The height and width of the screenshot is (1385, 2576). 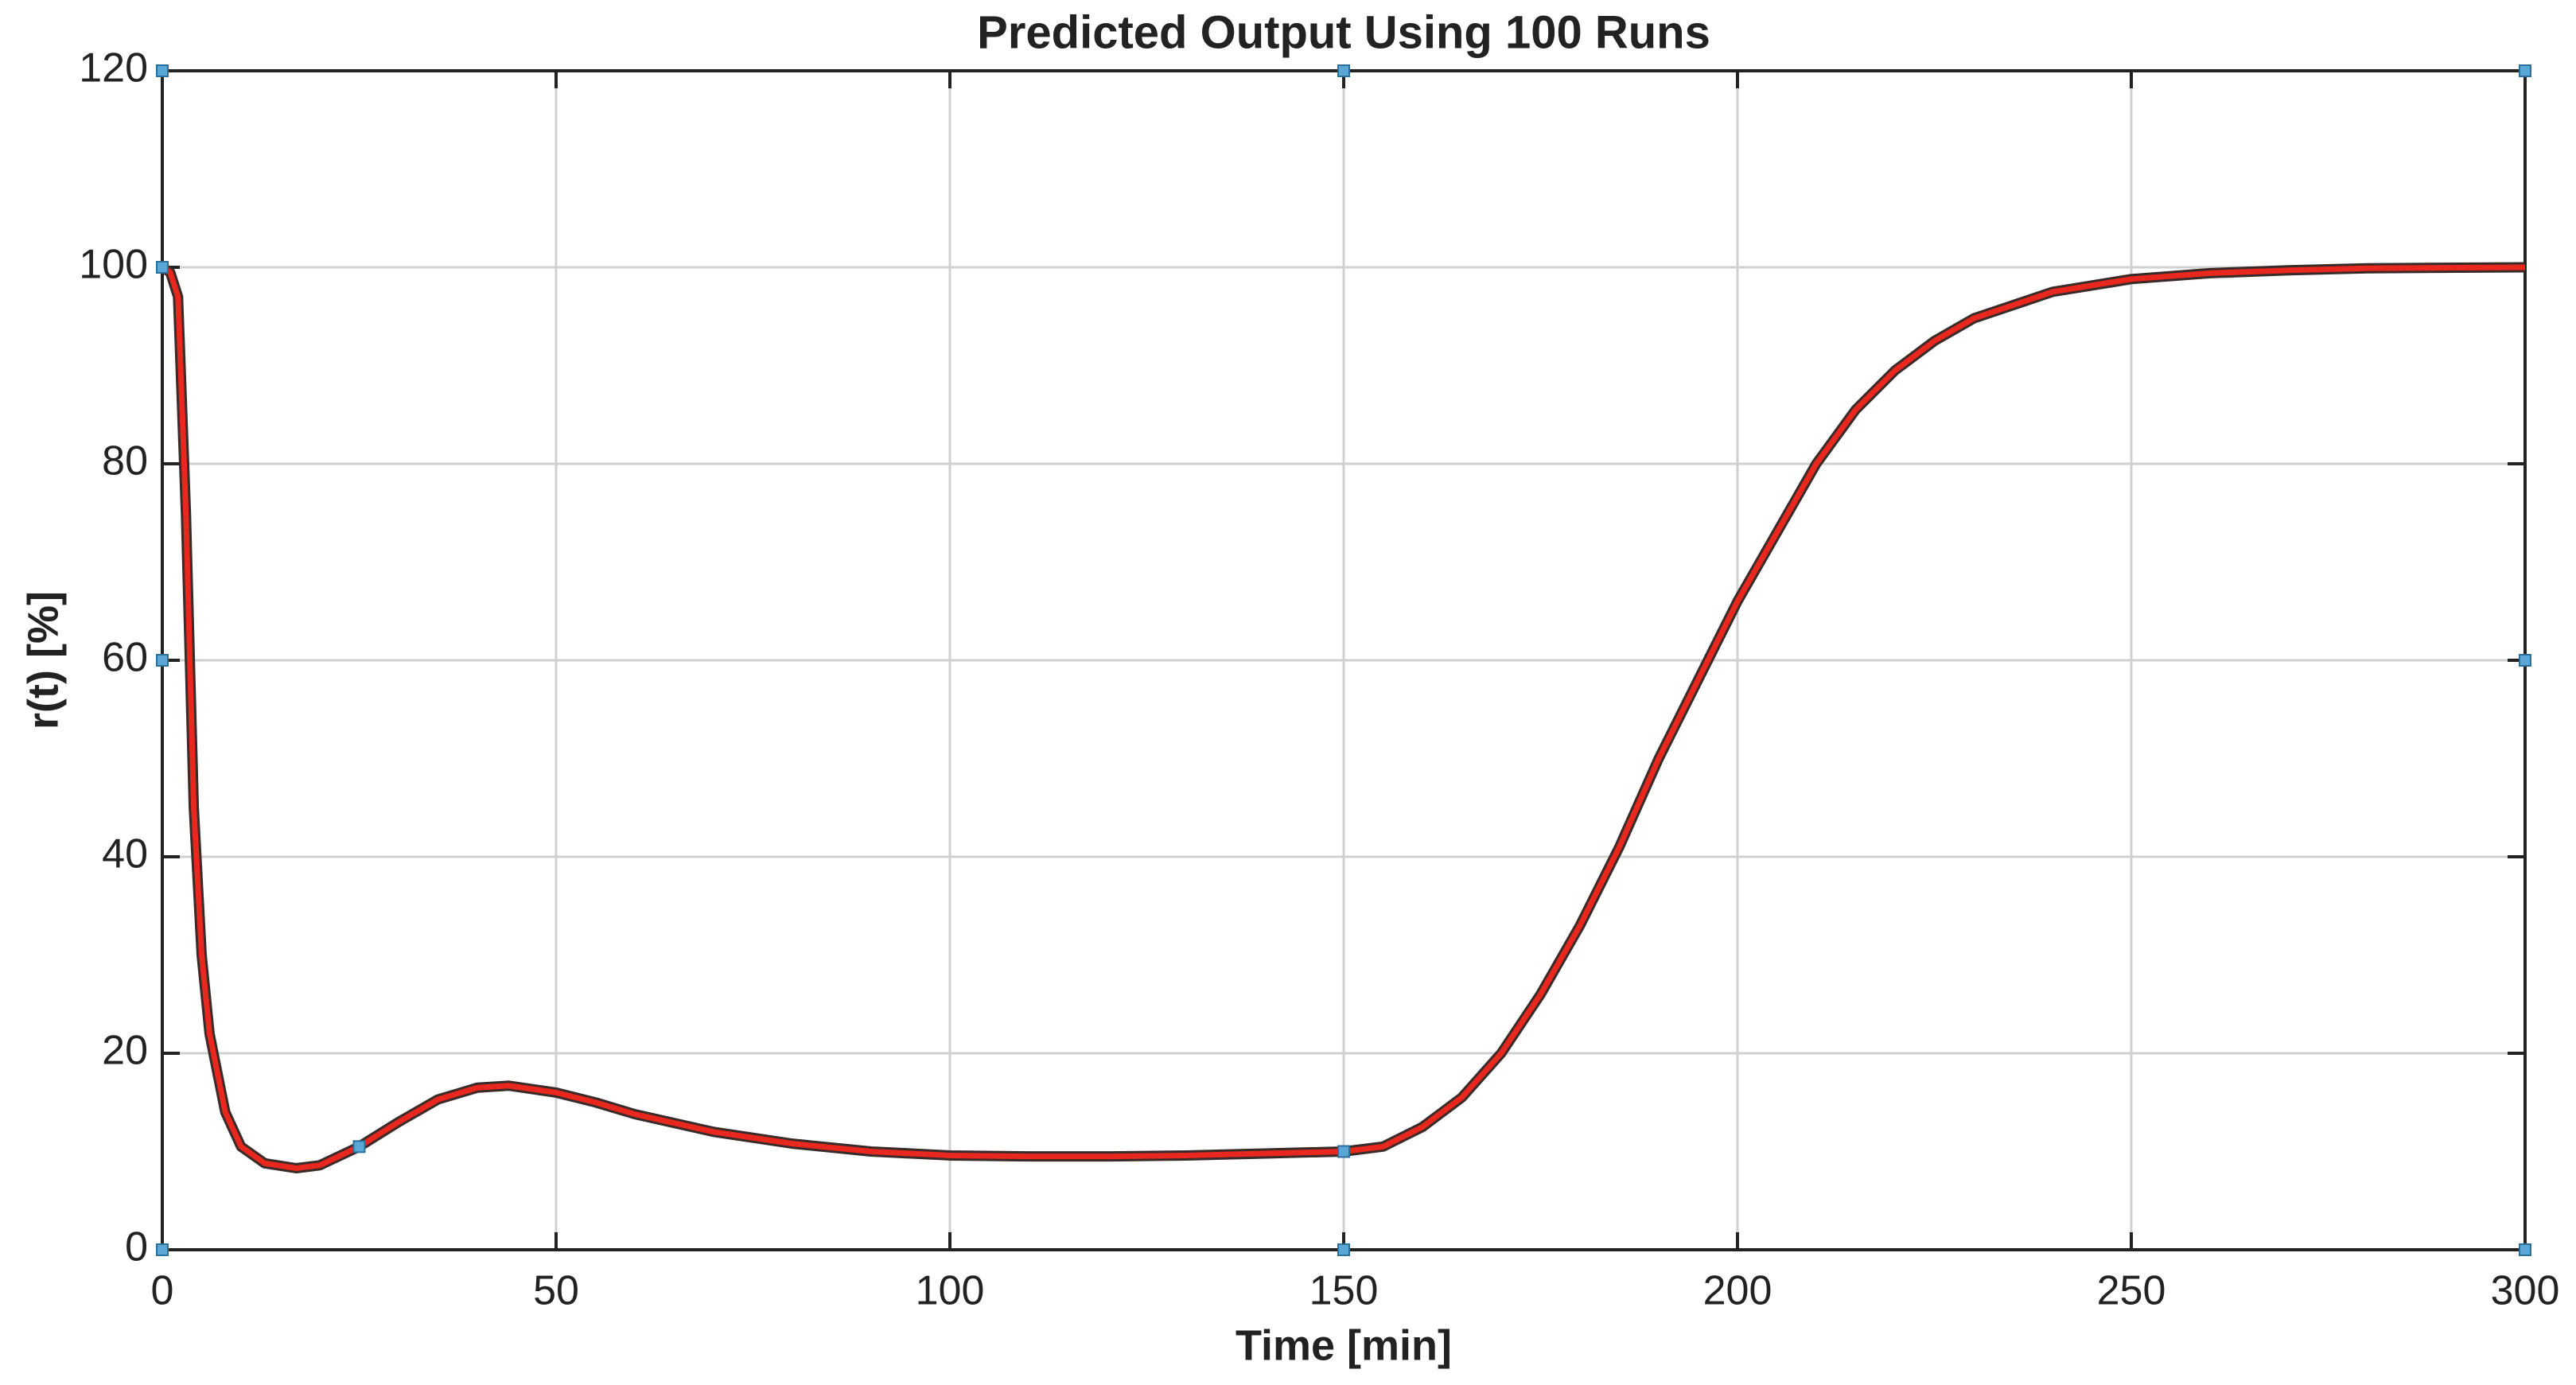 I want to click on x-tick-label: 250, so click(x=2131, y=1291).